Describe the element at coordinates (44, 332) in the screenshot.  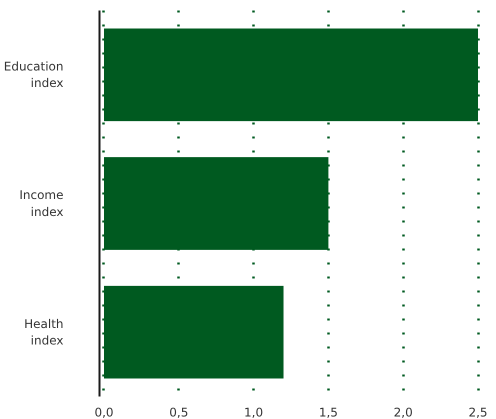
I see `y-tick-label: Health index` at that location.